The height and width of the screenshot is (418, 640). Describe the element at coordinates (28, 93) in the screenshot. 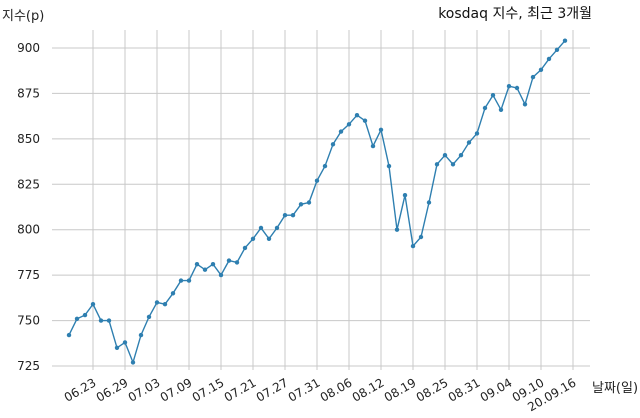

I see `y-tick-label: 875` at that location.